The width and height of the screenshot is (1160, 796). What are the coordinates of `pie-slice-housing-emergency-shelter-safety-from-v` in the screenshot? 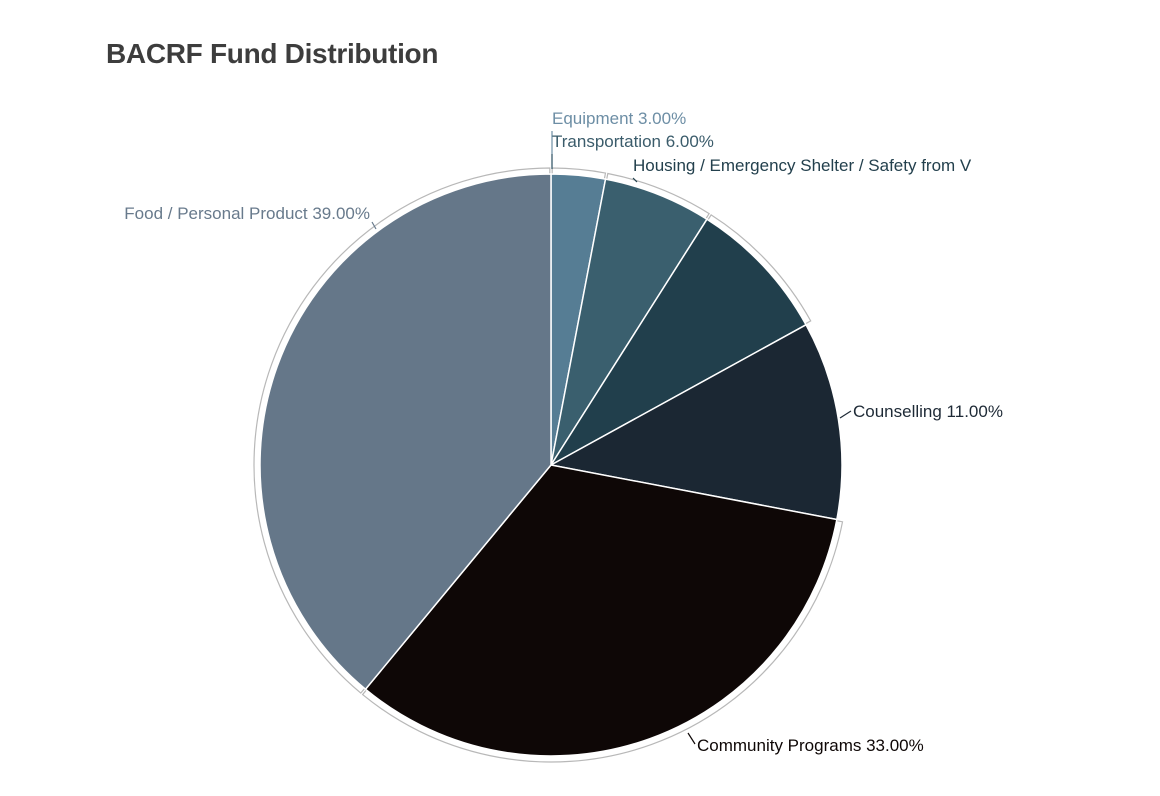 It's located at (679, 342).